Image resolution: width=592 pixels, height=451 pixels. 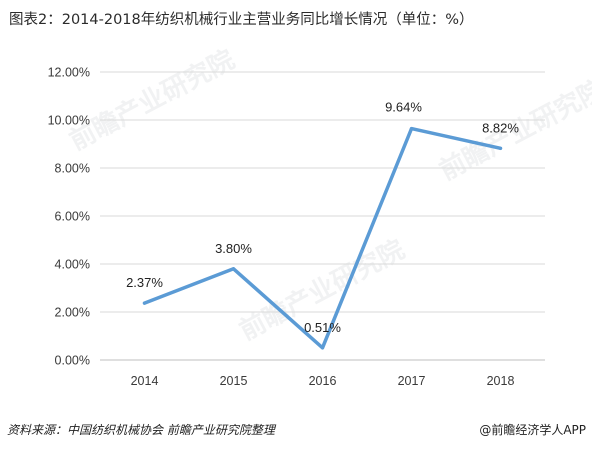 What do you see at coordinates (72, 265) in the screenshot?
I see `y-tick-label: 4.00%` at bounding box center [72, 265].